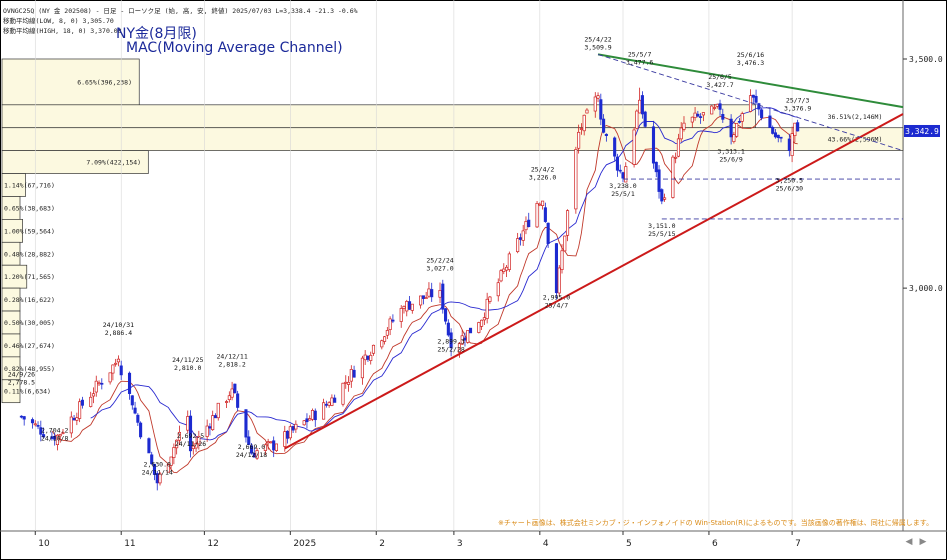  What do you see at coordinates (542, 178) in the screenshot?
I see `price-annotation: 3,226.0` at bounding box center [542, 178].